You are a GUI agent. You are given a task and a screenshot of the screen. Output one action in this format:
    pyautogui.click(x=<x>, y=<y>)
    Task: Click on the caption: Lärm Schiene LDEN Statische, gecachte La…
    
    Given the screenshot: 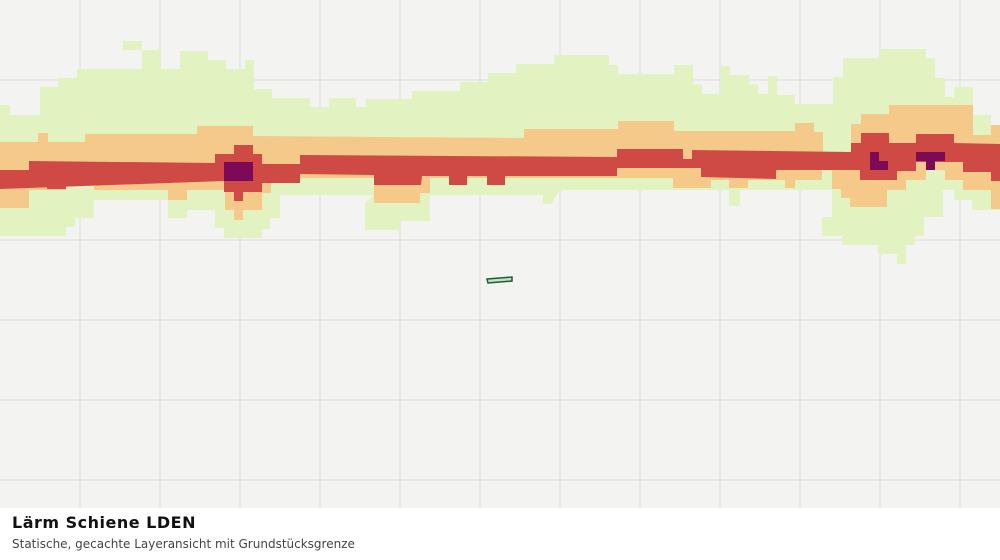 What is the action you would take?
    pyautogui.click(x=500, y=534)
    